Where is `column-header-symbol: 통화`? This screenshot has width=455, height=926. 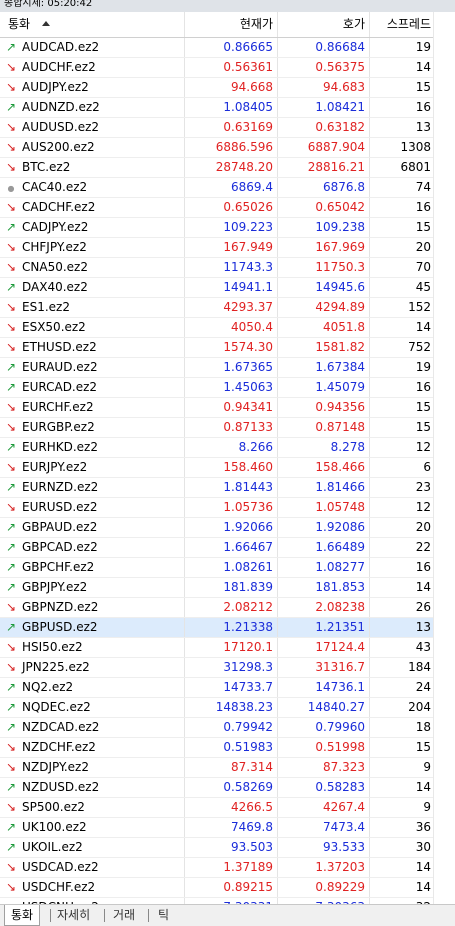
column-header-symbol: 통화 is located at coordinates (92, 24).